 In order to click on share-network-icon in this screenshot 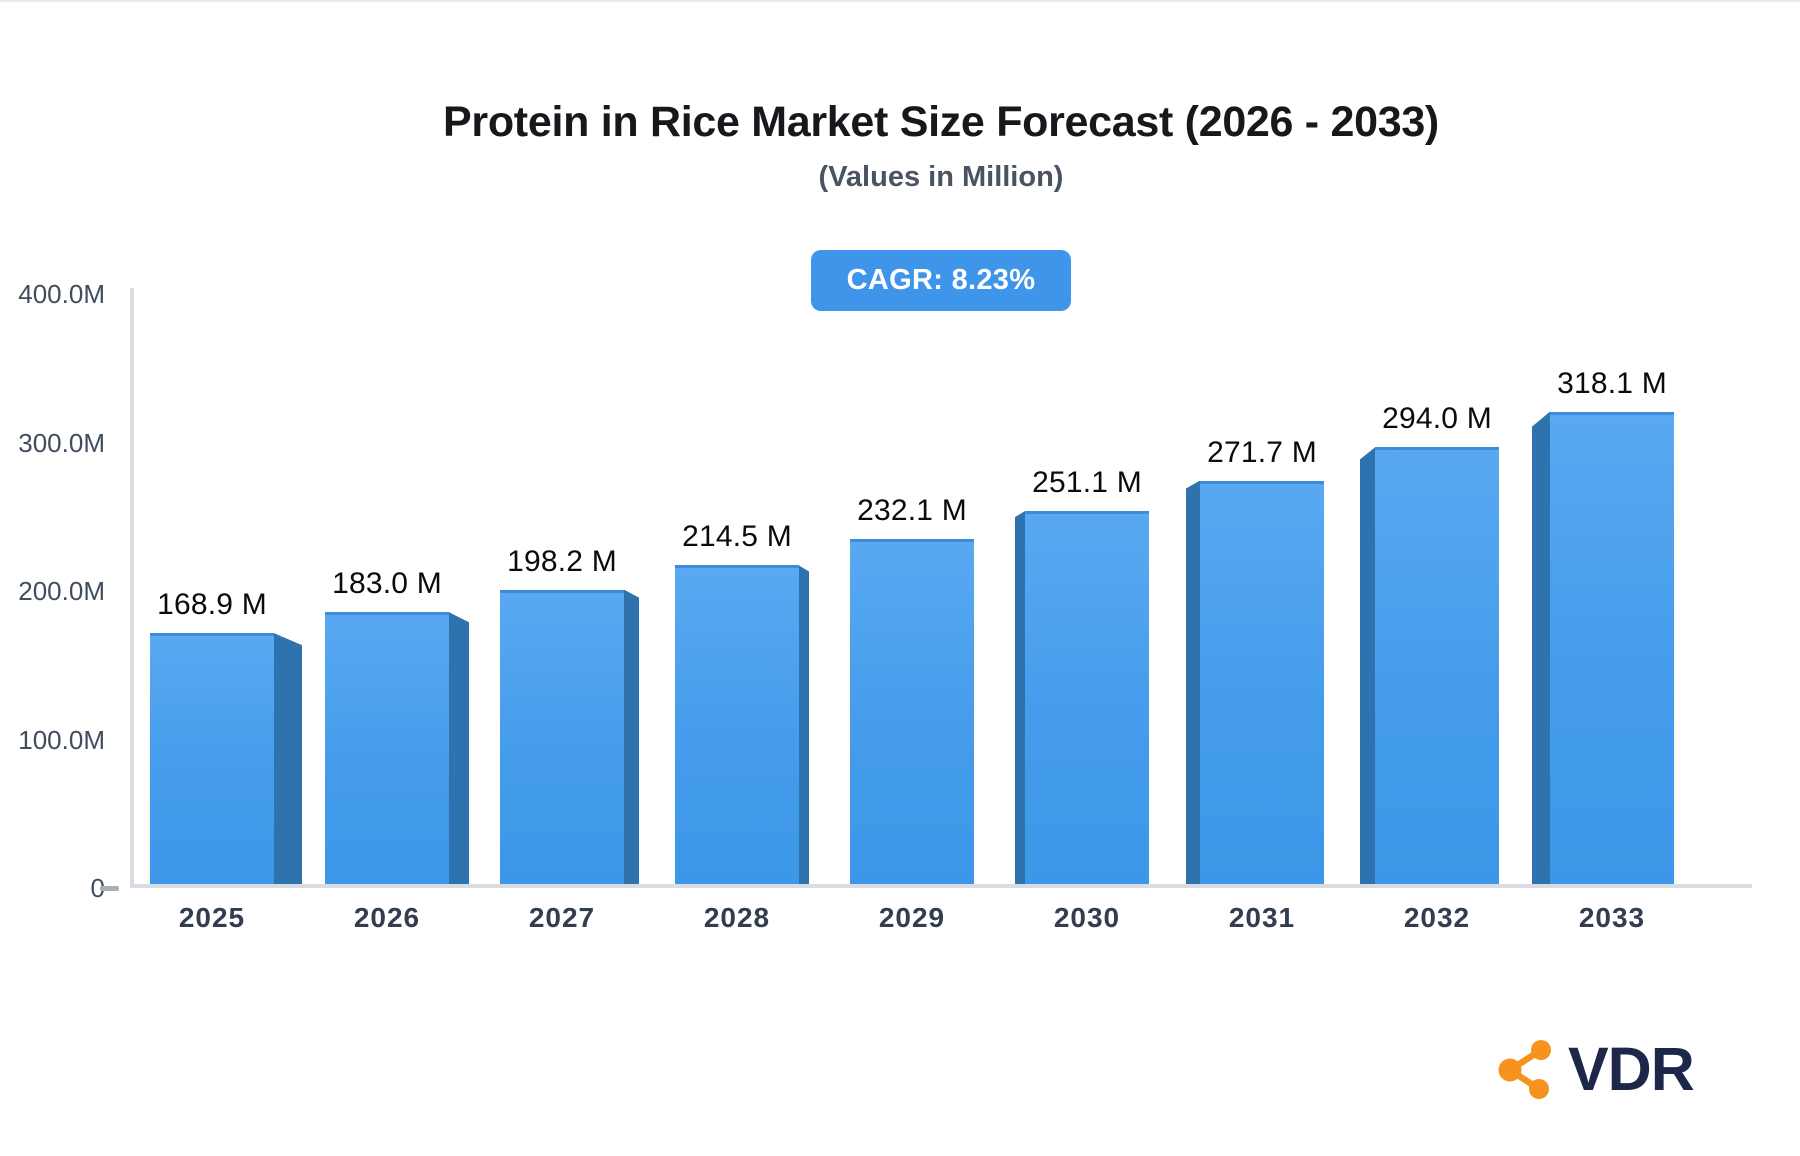, I will do `click(1524, 1069)`.